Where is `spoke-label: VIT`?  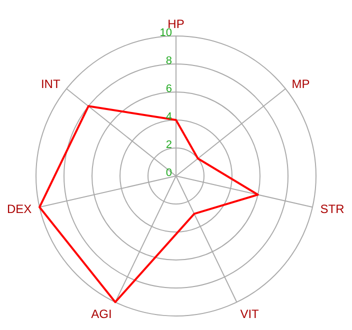
spoke-label: VIT is located at coordinates (250, 313).